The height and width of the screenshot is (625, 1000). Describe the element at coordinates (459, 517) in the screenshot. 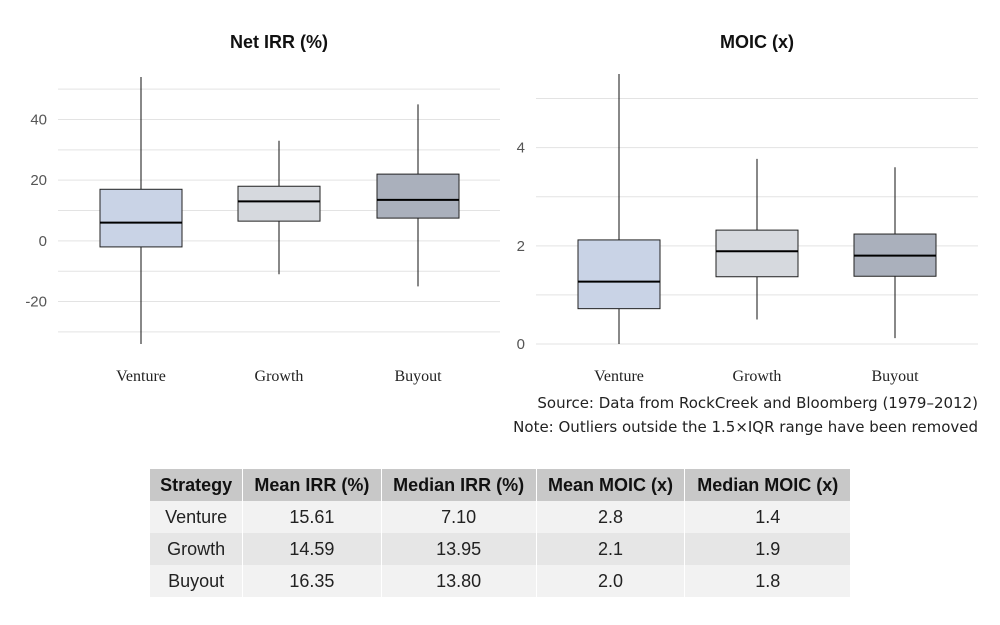

I see `cell-median-irr: 7.10` at that location.